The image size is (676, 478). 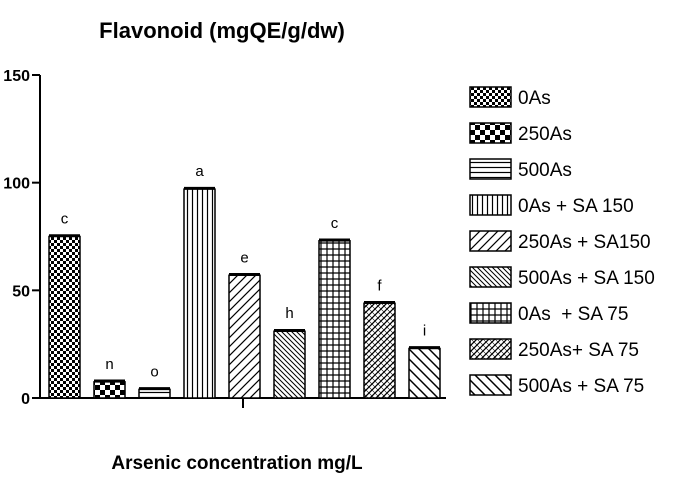 What do you see at coordinates (289, 313) in the screenshot?
I see `significance-label: h` at bounding box center [289, 313].